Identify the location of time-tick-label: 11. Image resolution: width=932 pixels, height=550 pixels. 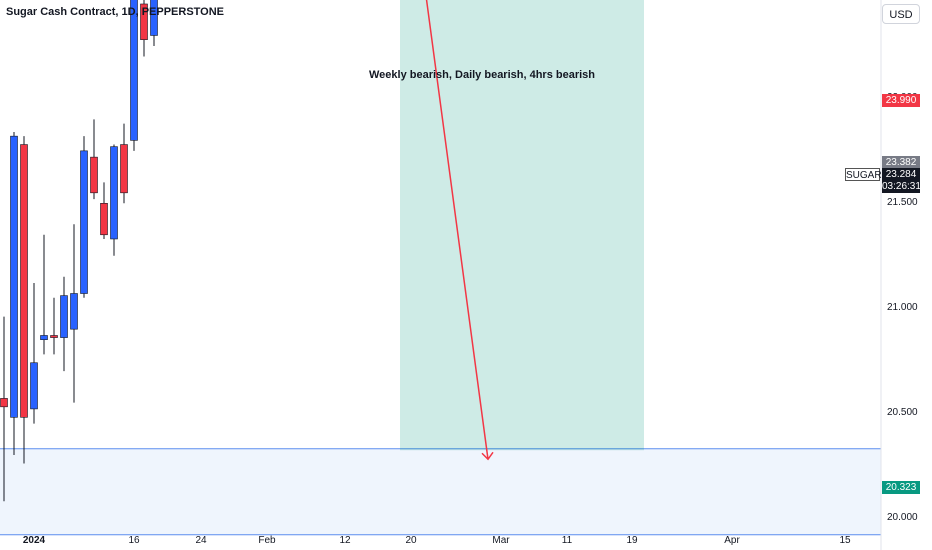
(567, 540).